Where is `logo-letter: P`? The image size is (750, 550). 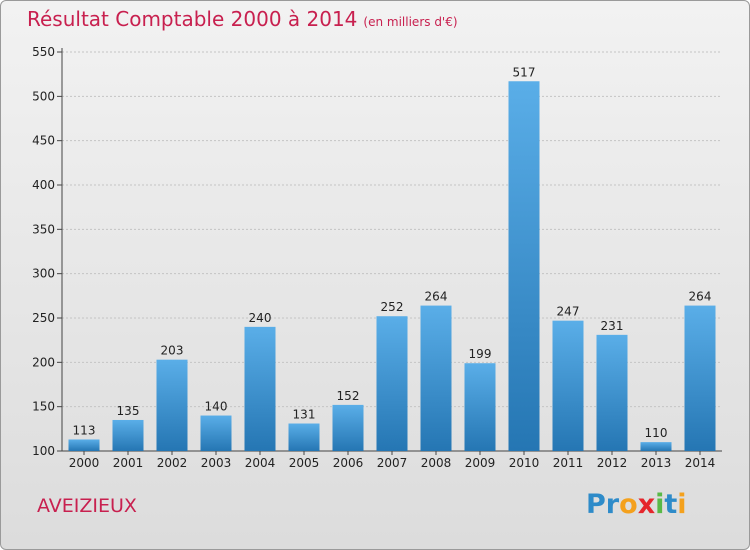 logo-letter: P is located at coordinates (596, 504).